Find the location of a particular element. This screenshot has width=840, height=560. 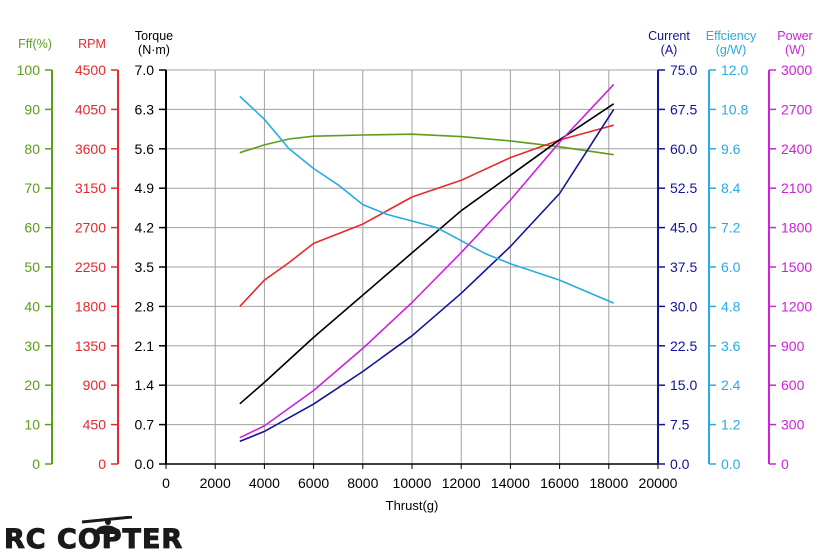

x-tick-label: 6000 is located at coordinates (313, 483).